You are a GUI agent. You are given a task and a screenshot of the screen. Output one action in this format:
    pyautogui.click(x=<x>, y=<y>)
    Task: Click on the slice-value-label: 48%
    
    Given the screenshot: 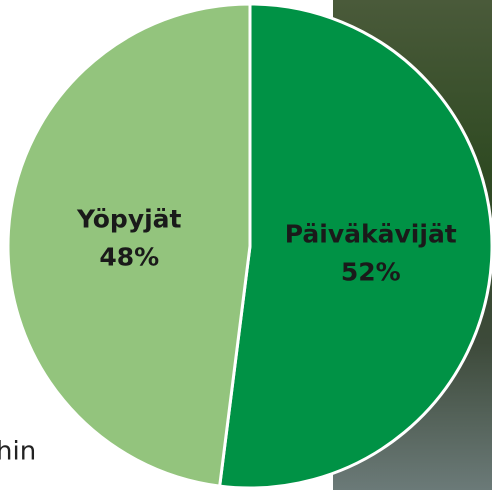 What is the action you would take?
    pyautogui.click(x=129, y=256)
    